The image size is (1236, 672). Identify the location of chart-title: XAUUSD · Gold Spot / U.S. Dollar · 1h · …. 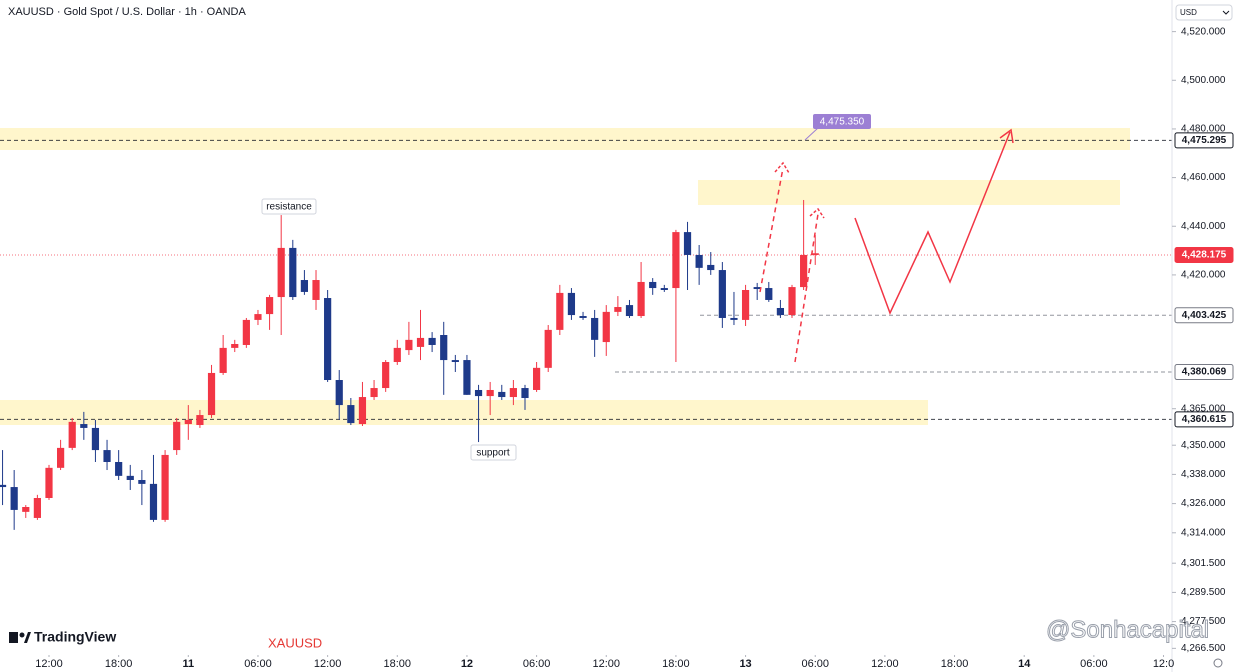
(127, 12).